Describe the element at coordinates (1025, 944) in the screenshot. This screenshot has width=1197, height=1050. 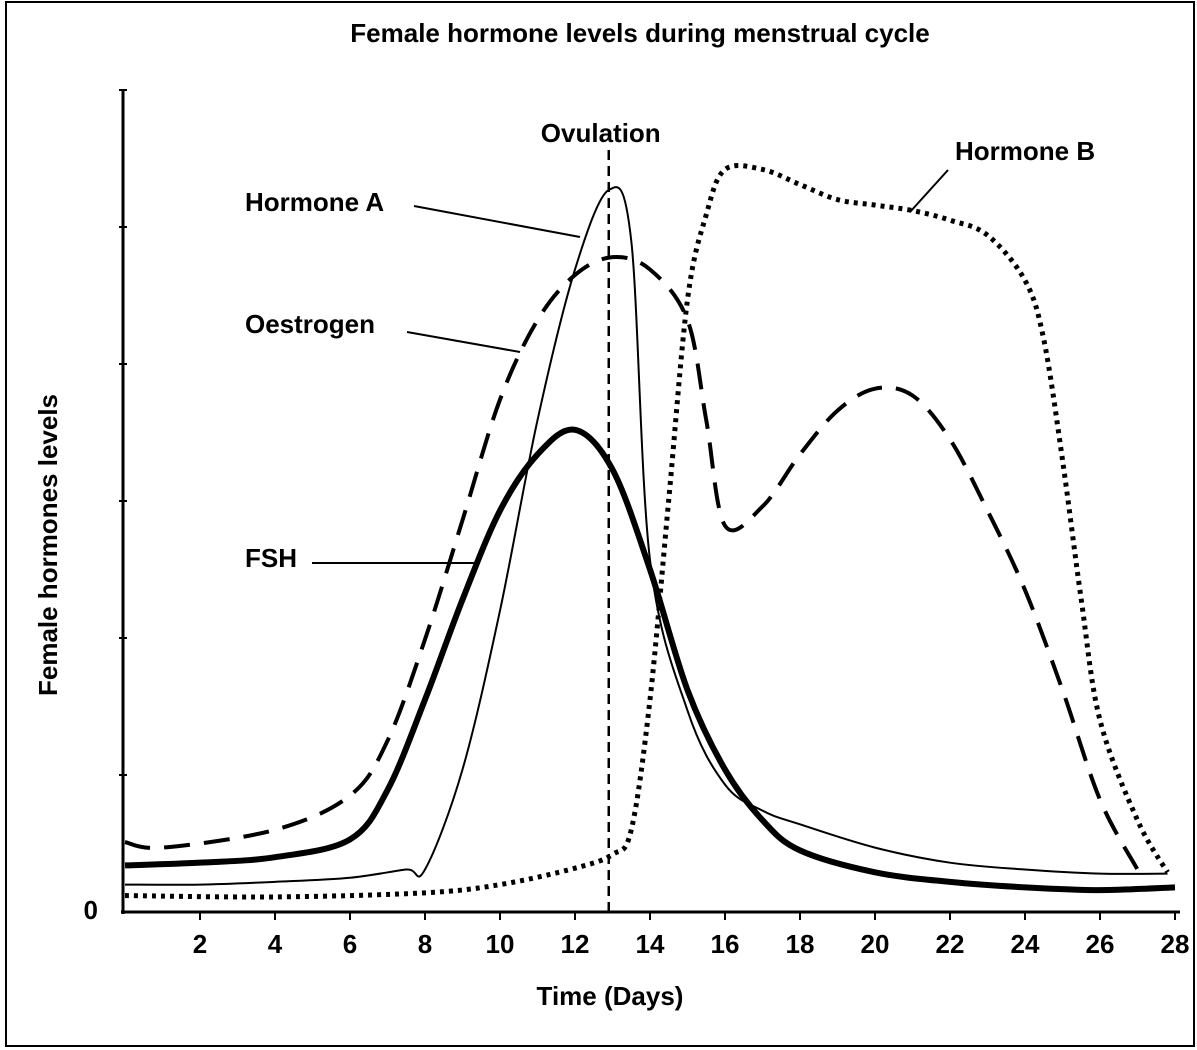
I see `x-tick-label: 24` at that location.